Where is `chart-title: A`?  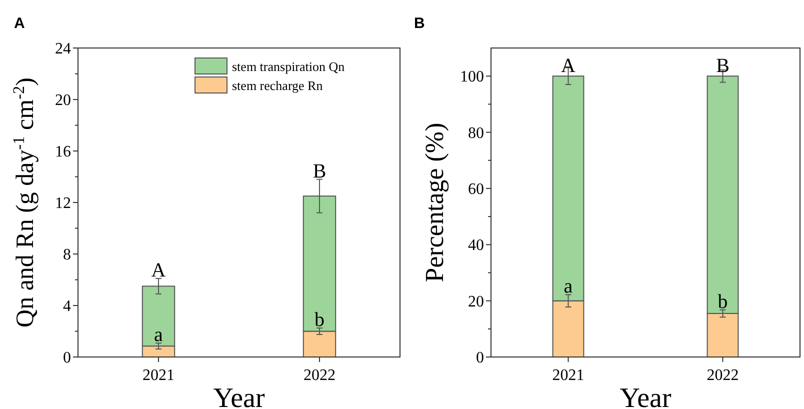
chart-title: A is located at coordinates (19, 23).